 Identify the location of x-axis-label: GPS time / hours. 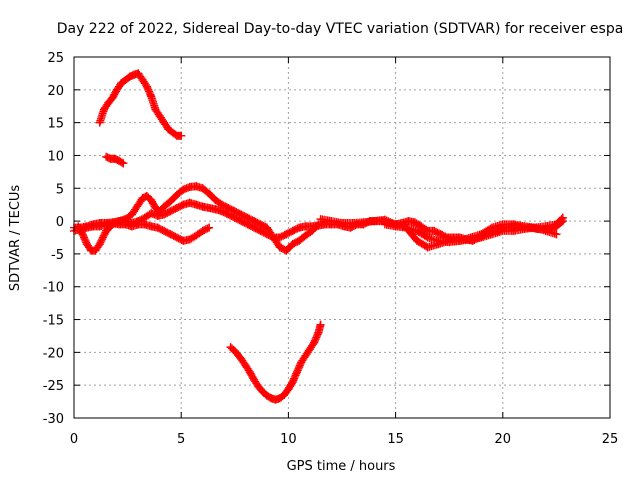
(341, 466).